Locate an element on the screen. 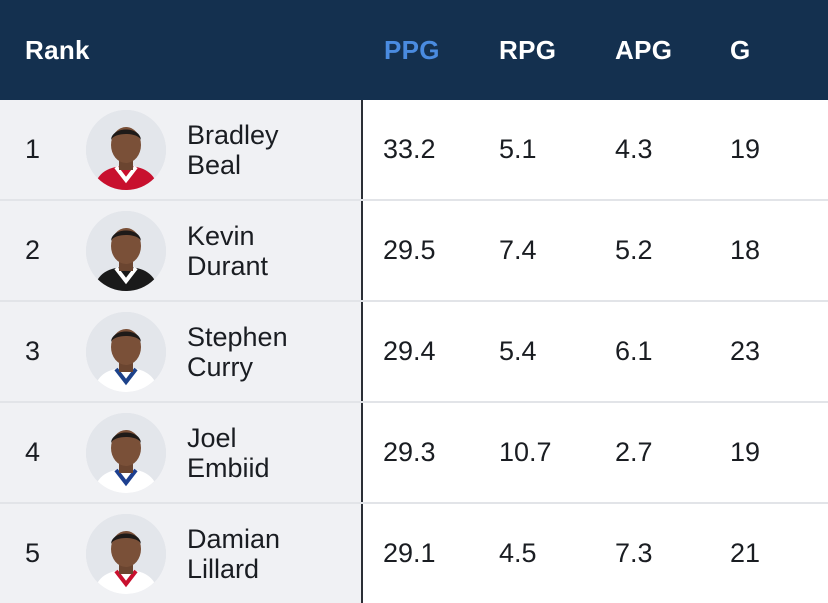  player-first-name: Stephen is located at coordinates (237, 336).